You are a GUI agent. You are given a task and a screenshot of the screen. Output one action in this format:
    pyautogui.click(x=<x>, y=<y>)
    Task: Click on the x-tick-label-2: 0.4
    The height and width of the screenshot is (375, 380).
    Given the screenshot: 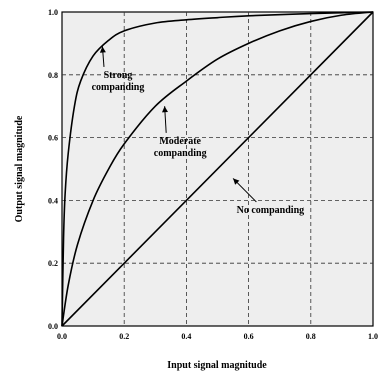 What is the action you would take?
    pyautogui.click(x=186, y=336)
    